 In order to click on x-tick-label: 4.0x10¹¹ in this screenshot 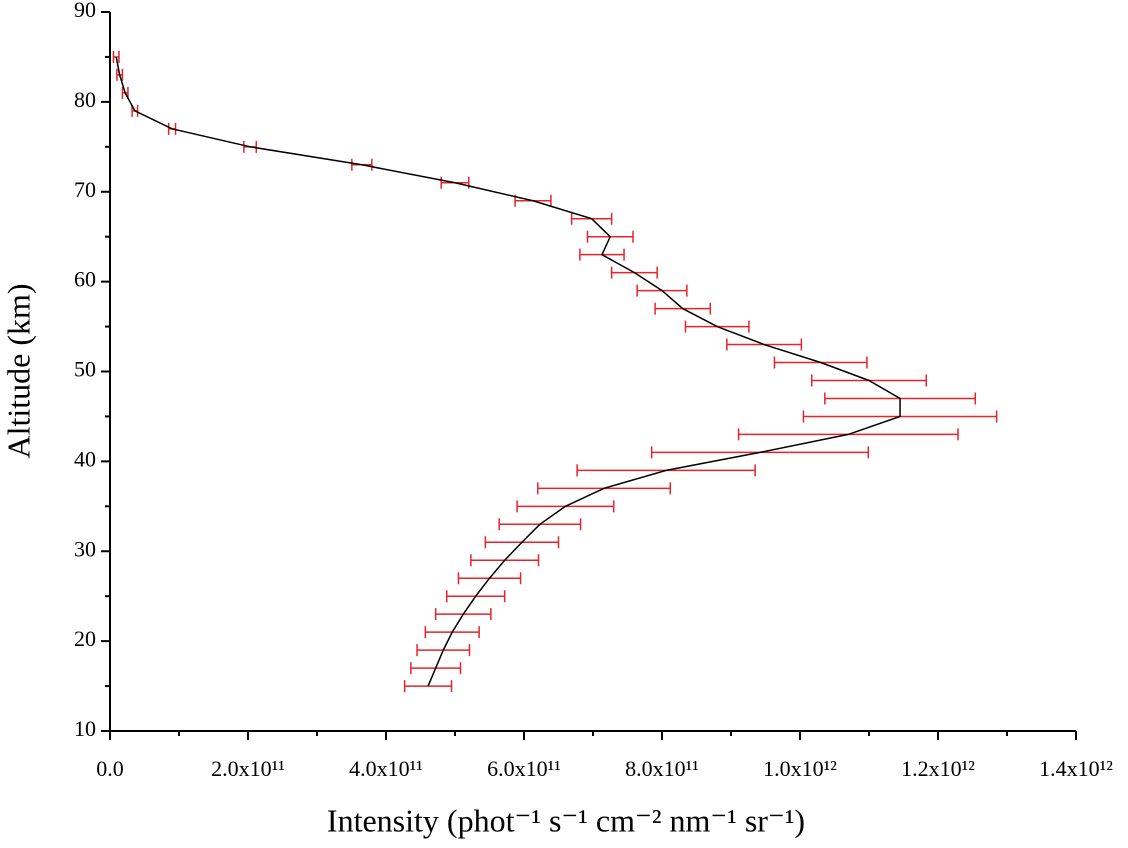, I will do `click(386, 768)`.